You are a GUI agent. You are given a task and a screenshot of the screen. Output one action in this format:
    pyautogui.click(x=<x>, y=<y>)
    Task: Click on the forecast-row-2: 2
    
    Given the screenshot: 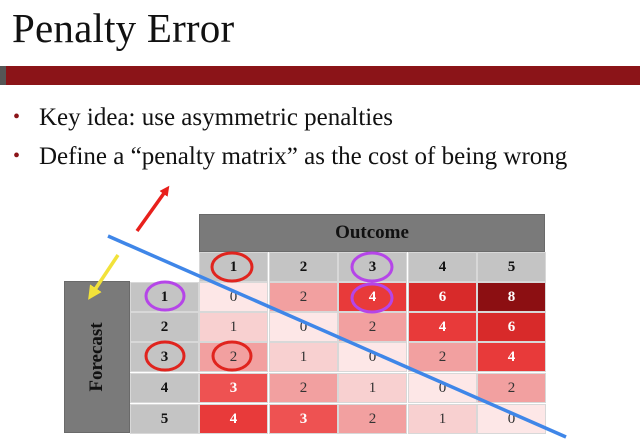 What is the action you would take?
    pyautogui.click(x=164, y=327)
    